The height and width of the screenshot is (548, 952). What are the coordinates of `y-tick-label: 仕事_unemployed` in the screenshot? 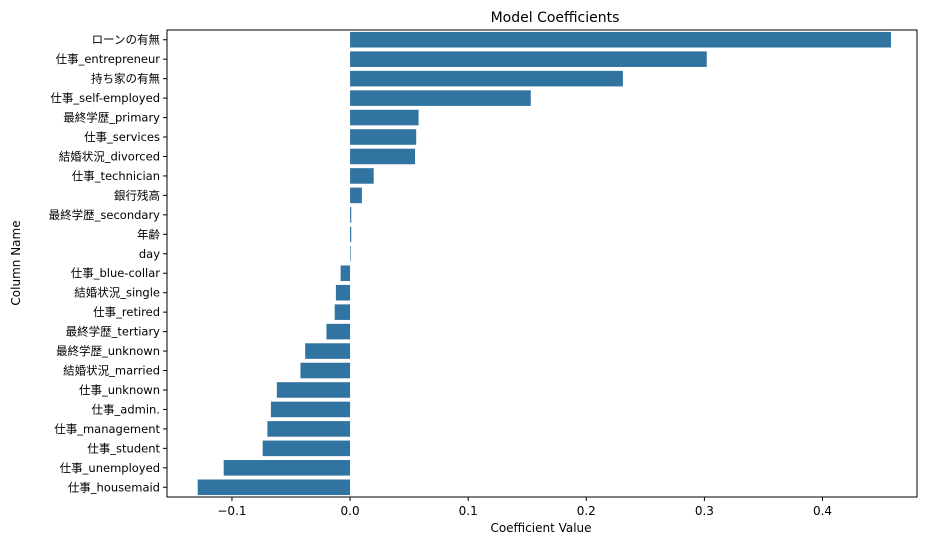 It's located at (110, 468).